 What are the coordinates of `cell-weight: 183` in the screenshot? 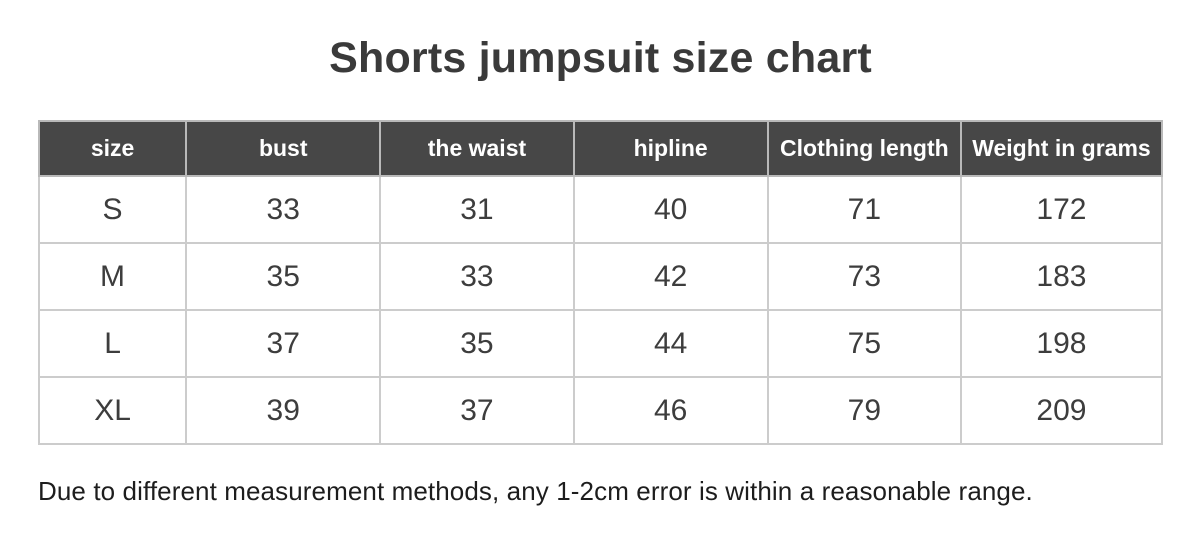 It's located at (1061, 277).